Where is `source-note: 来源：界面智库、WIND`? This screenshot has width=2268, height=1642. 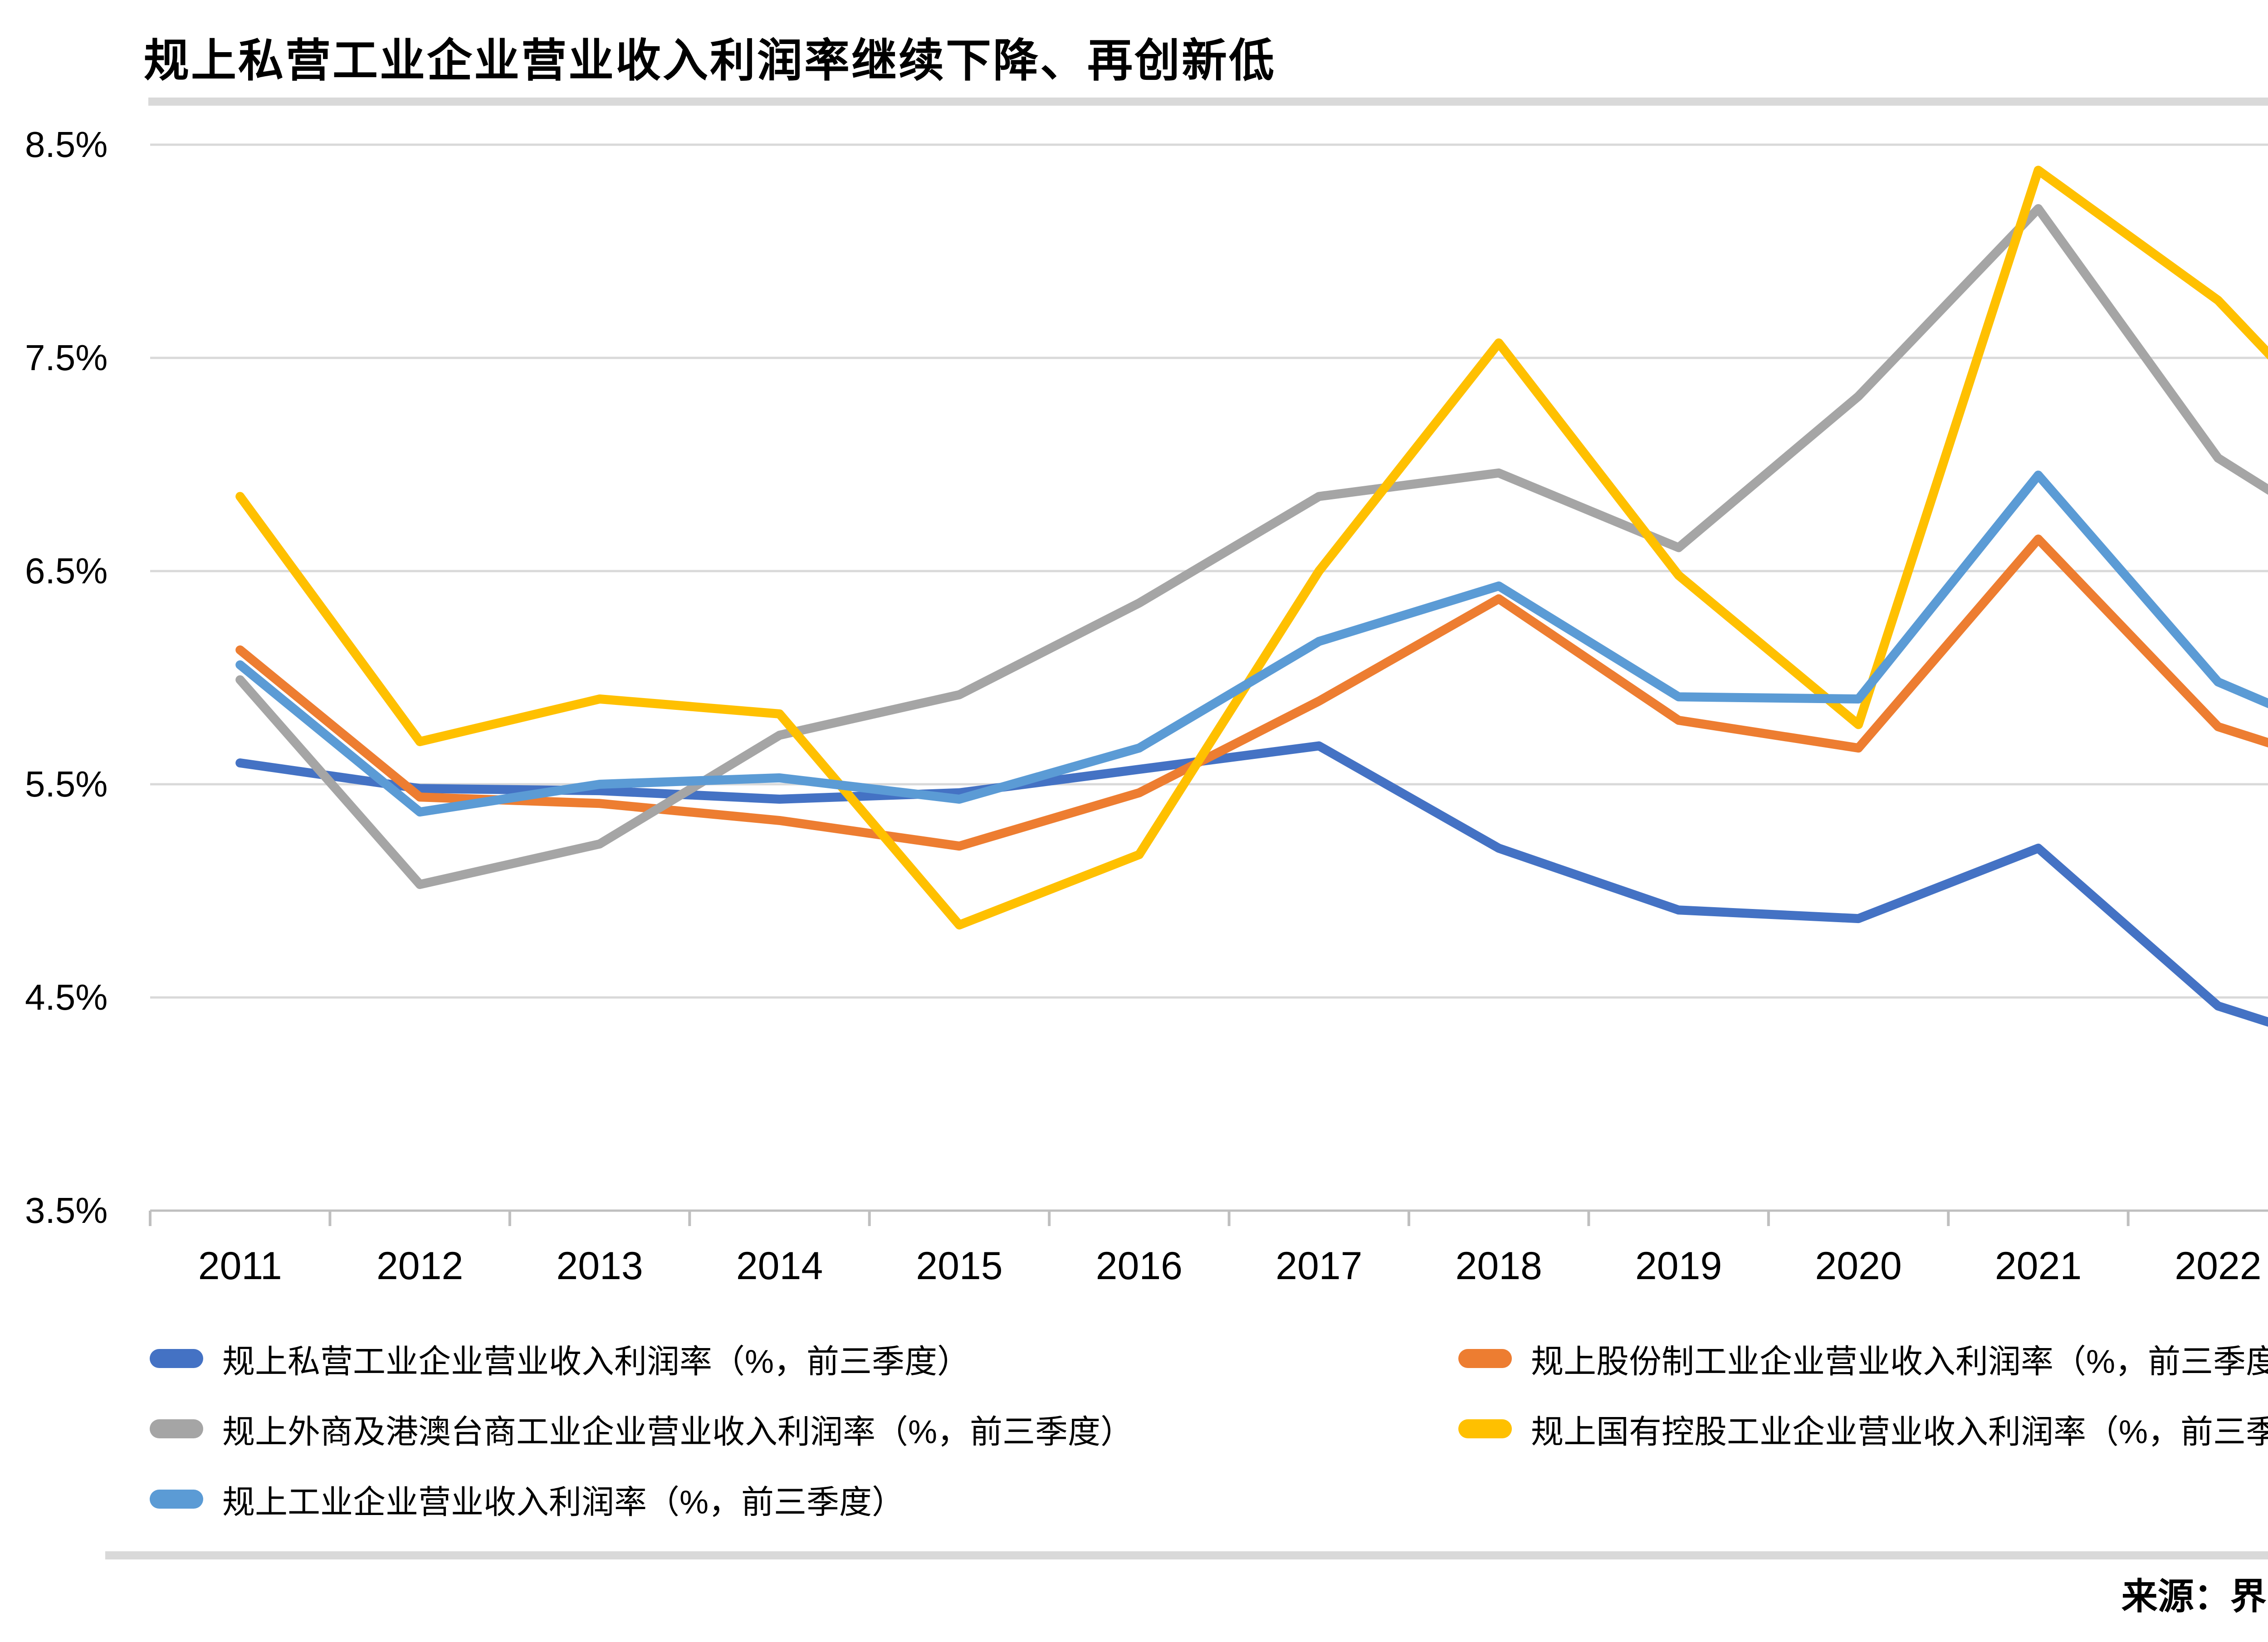 source-note: 来源：界面智库、WIND is located at coordinates (2195, 1597).